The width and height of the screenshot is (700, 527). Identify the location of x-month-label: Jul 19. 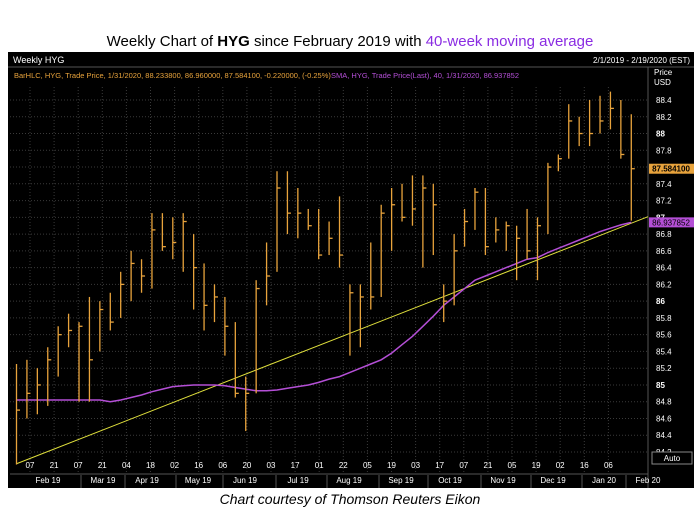
(298, 480).